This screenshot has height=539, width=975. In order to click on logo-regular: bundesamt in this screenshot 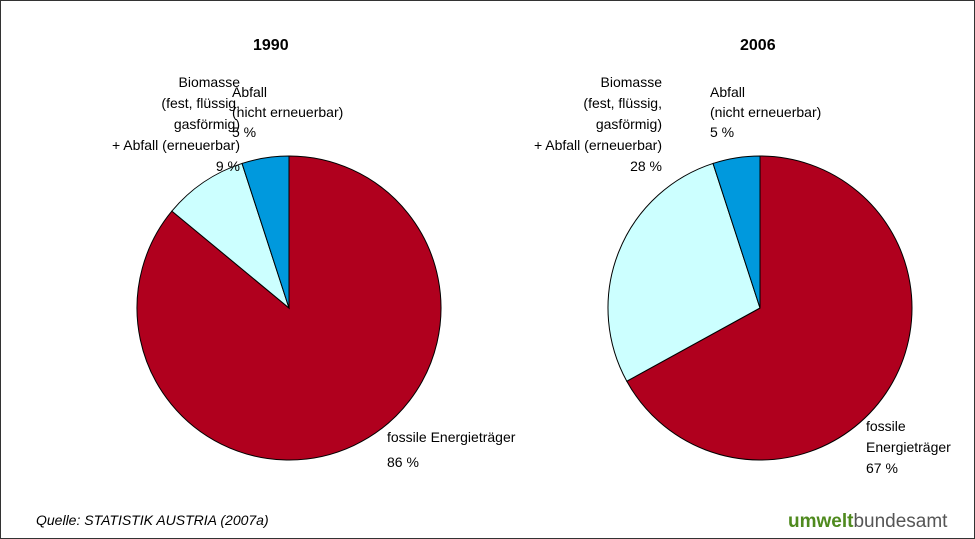, I will do `click(900, 521)`.